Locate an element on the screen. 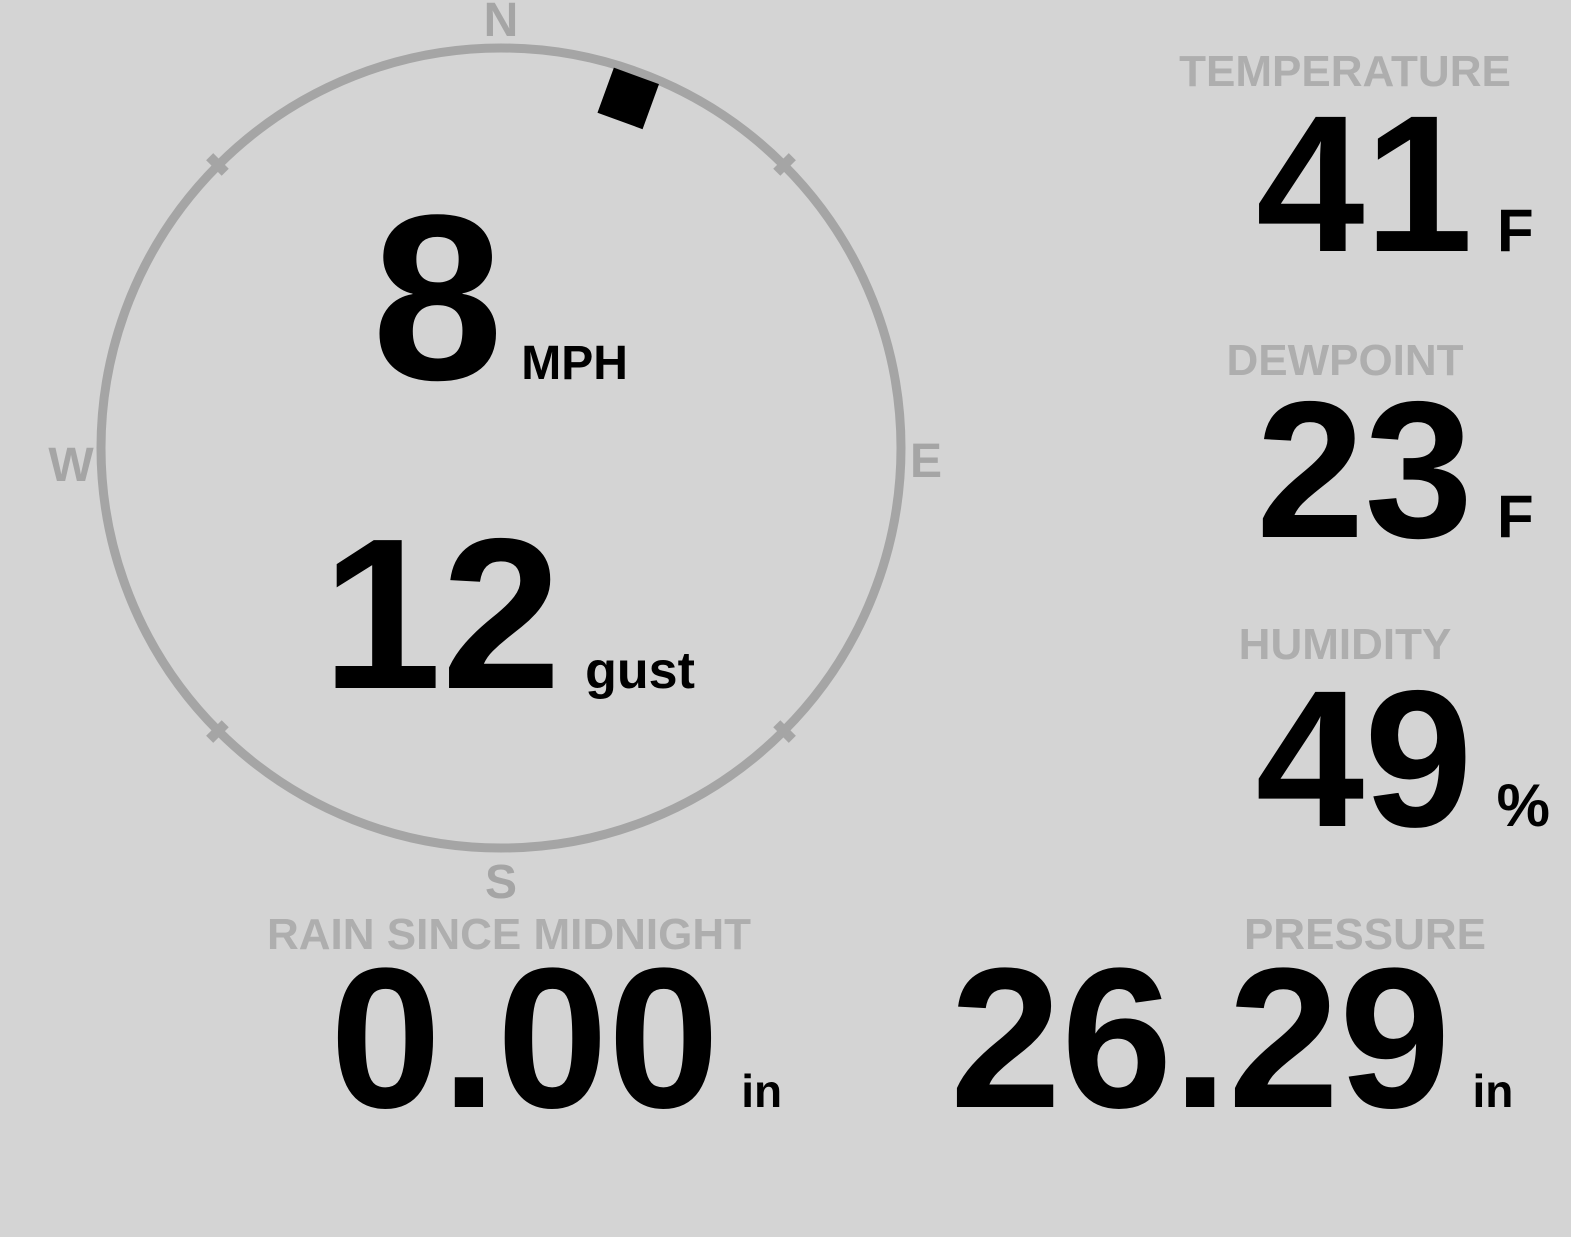 This screenshot has width=1571, height=1237. compass-label-east: E is located at coordinates (926, 461).